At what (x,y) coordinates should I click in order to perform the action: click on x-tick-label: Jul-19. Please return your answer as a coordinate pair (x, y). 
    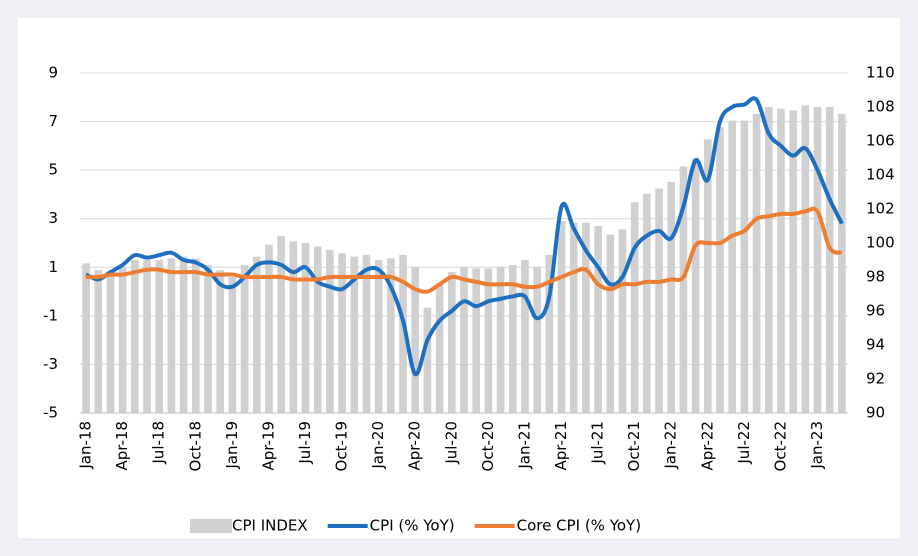
    Looking at the image, I should click on (305, 443).